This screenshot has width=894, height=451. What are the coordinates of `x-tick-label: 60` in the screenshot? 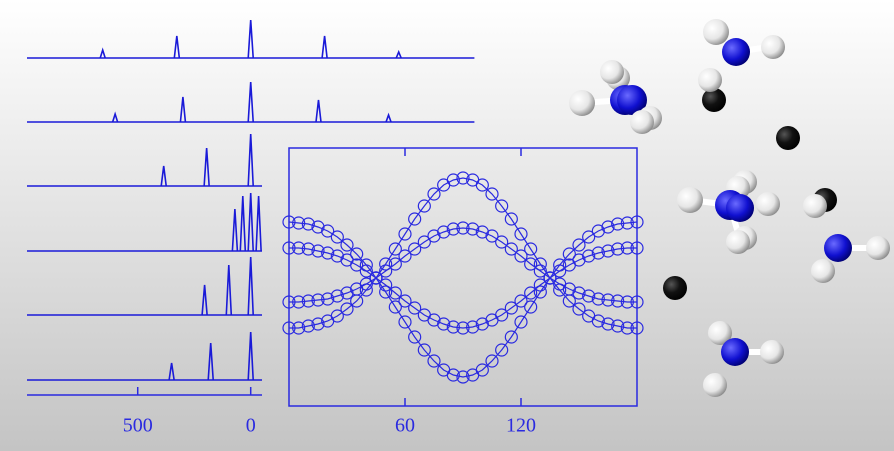 It's located at (405, 426).